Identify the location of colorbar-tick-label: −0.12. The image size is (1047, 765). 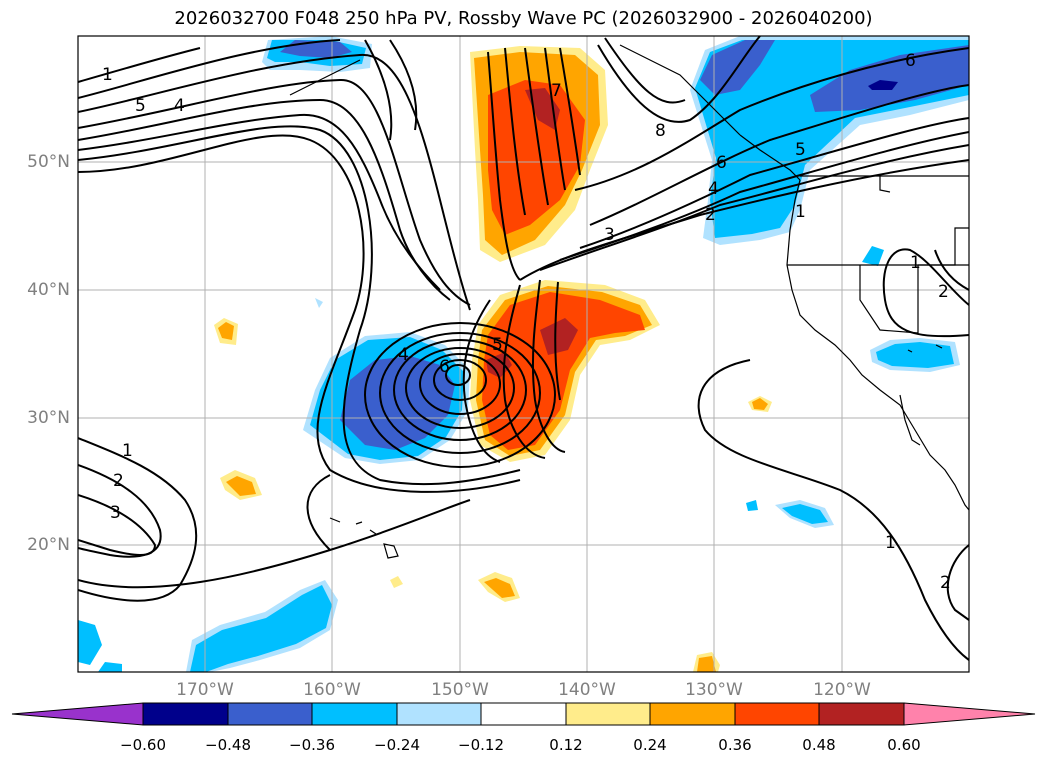
(481, 745).